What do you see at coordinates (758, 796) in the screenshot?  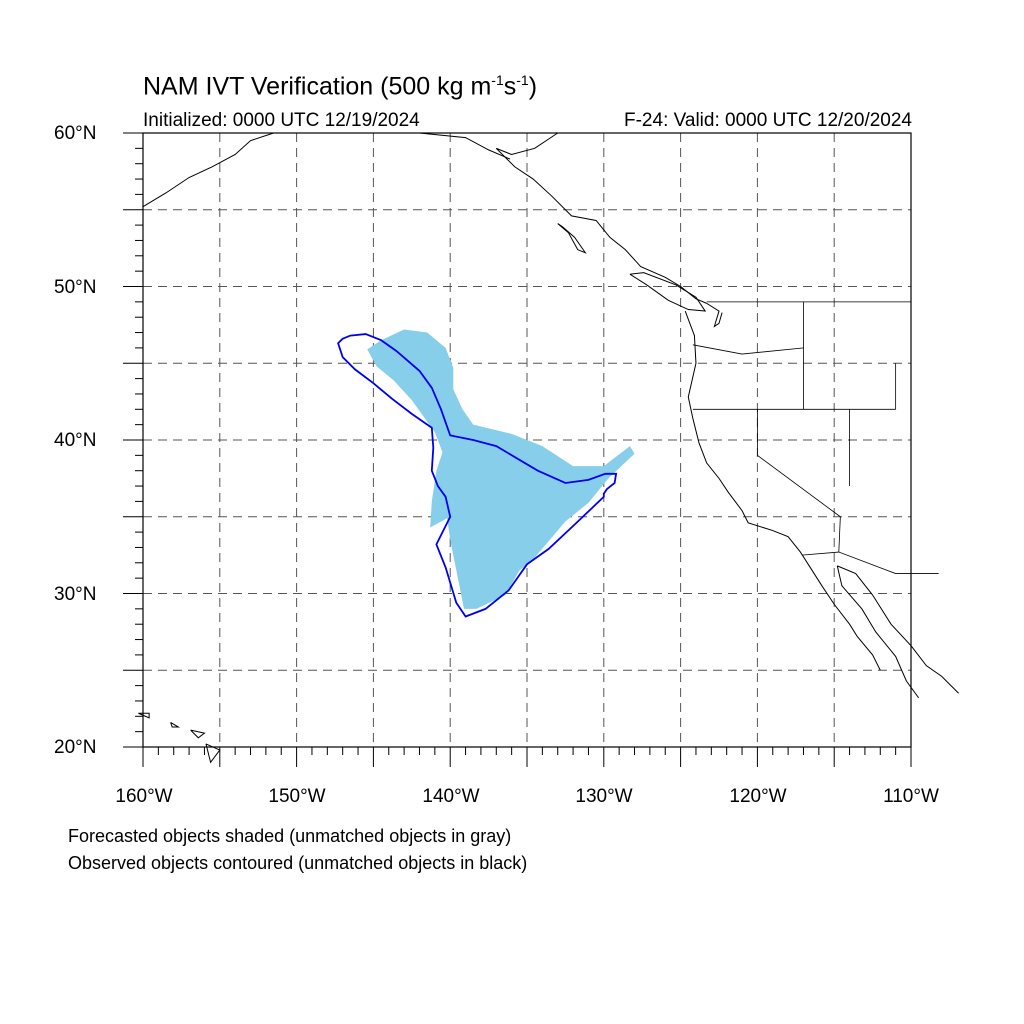 I see `lon-label-120w: 120°W` at bounding box center [758, 796].